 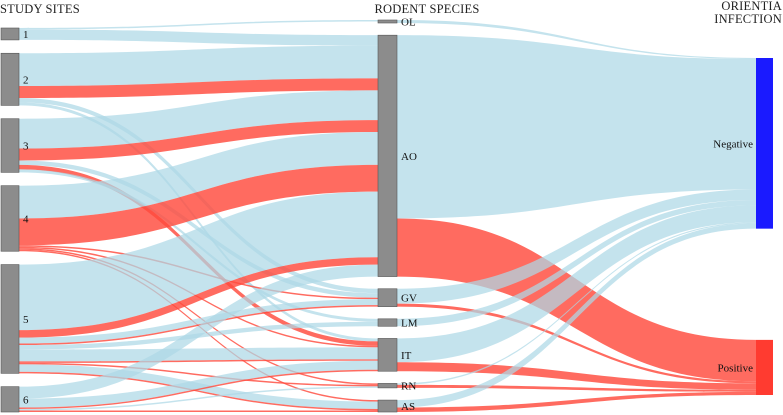 I want to click on link-site-1-ol-negative, so click(x=198, y=25).